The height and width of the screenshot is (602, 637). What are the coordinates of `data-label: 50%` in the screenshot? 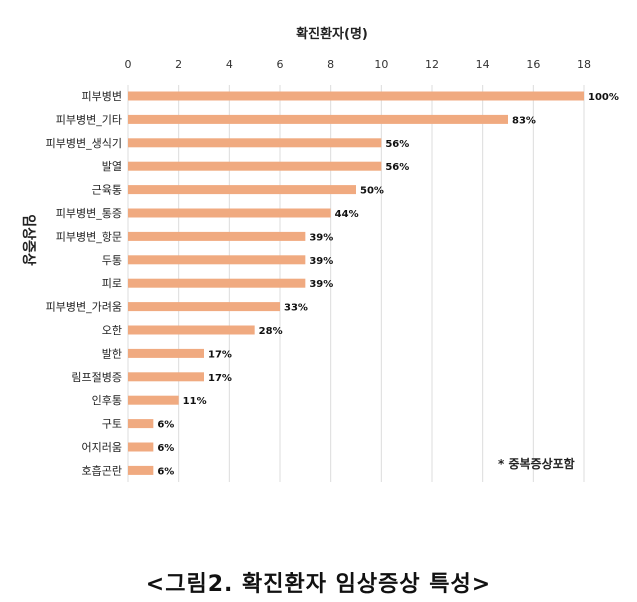 It's located at (372, 191).